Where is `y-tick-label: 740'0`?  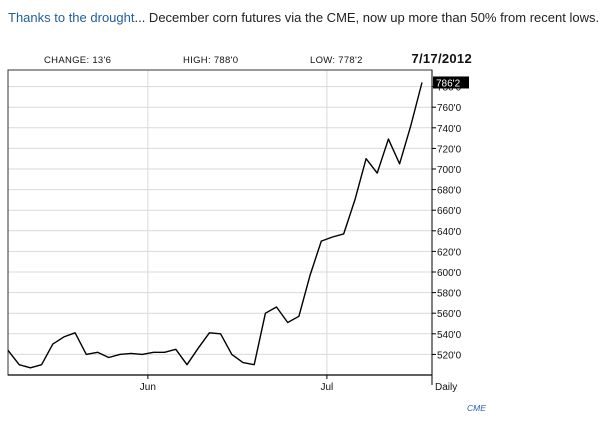 y-tick-label: 740'0 is located at coordinates (449, 129).